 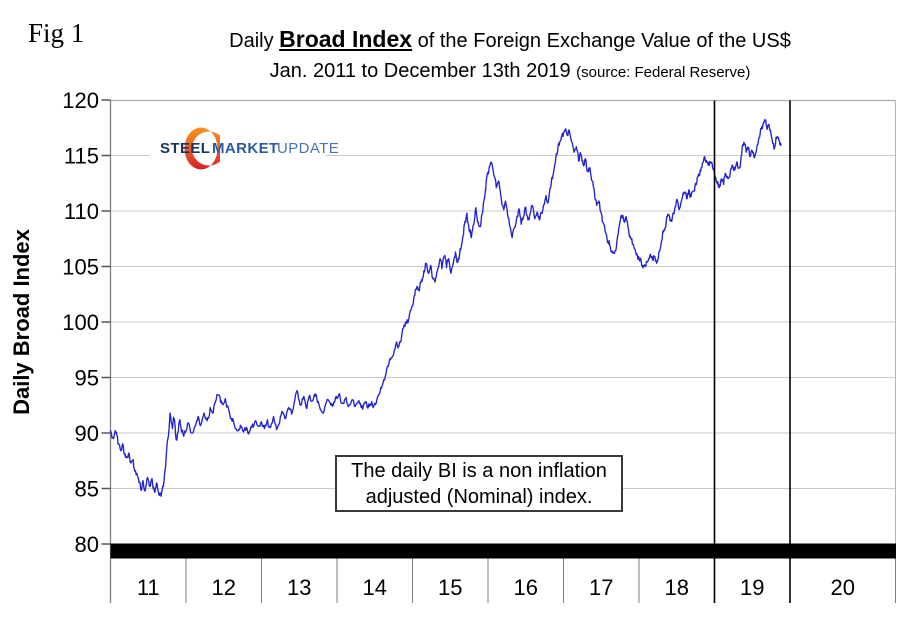 I want to click on crescent-moon-icon, so click(x=202, y=148).